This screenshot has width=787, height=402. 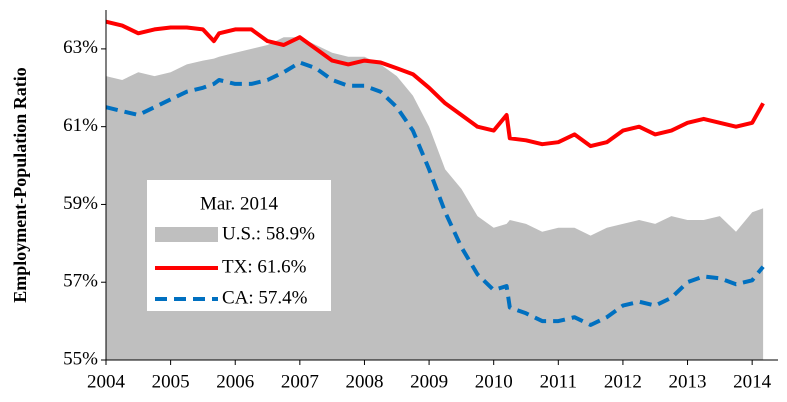 I want to click on x-tick-label: 2013, so click(x=688, y=381).